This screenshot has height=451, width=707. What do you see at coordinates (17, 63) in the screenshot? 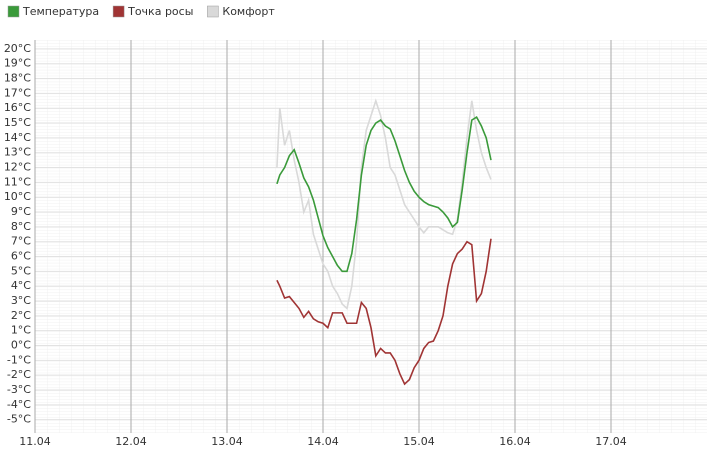
I see `y-tick-label: 19°C` at bounding box center [17, 63].